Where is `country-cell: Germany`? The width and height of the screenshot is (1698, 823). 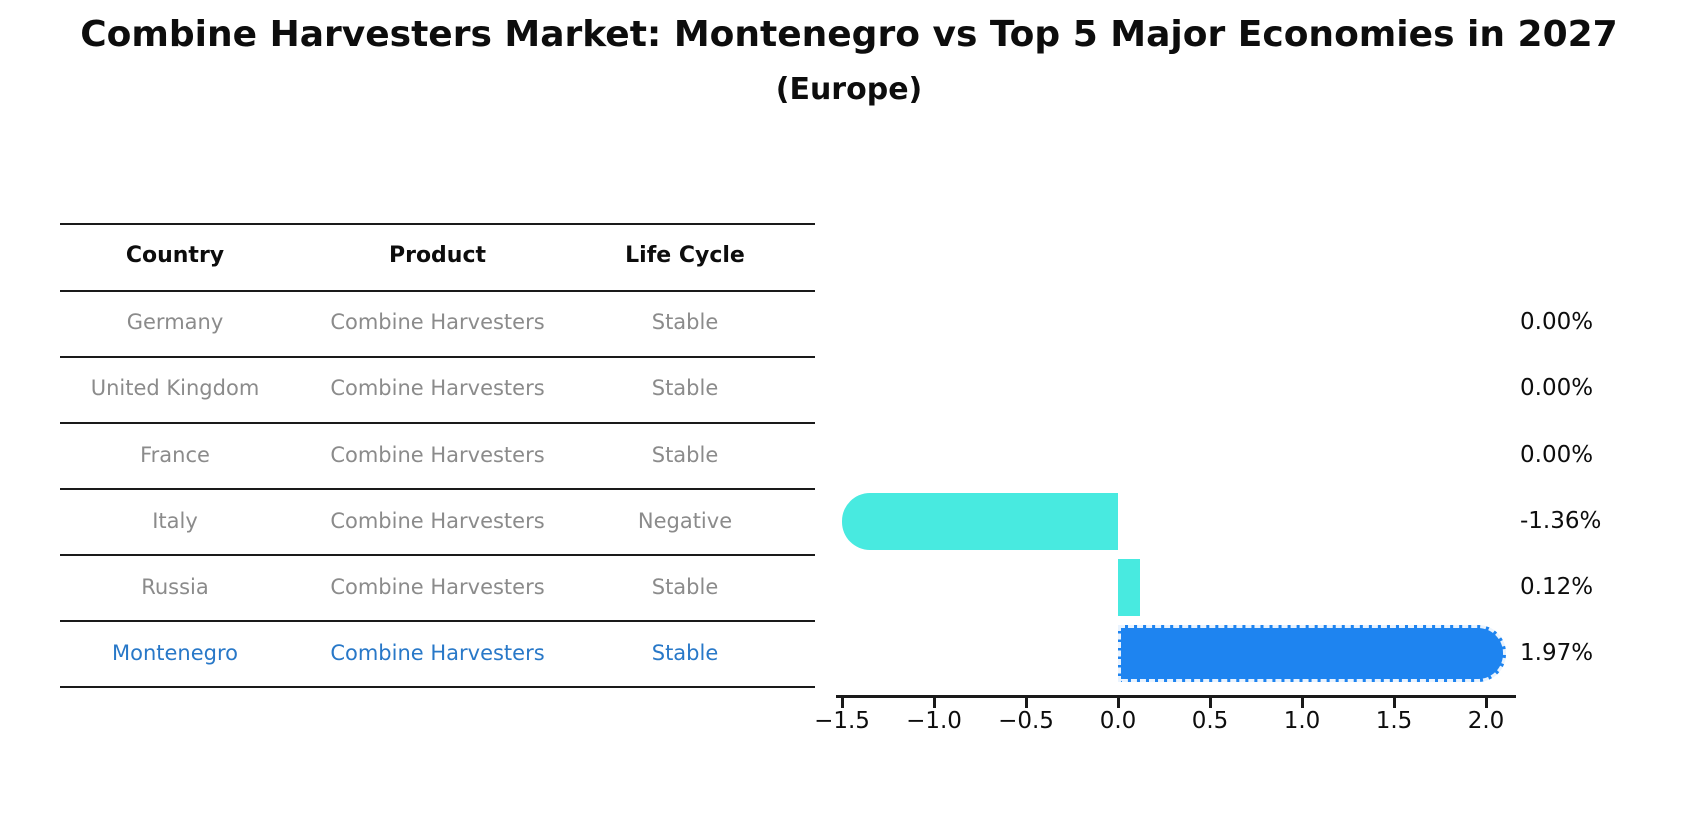
country-cell: Germany is located at coordinates (175, 322).